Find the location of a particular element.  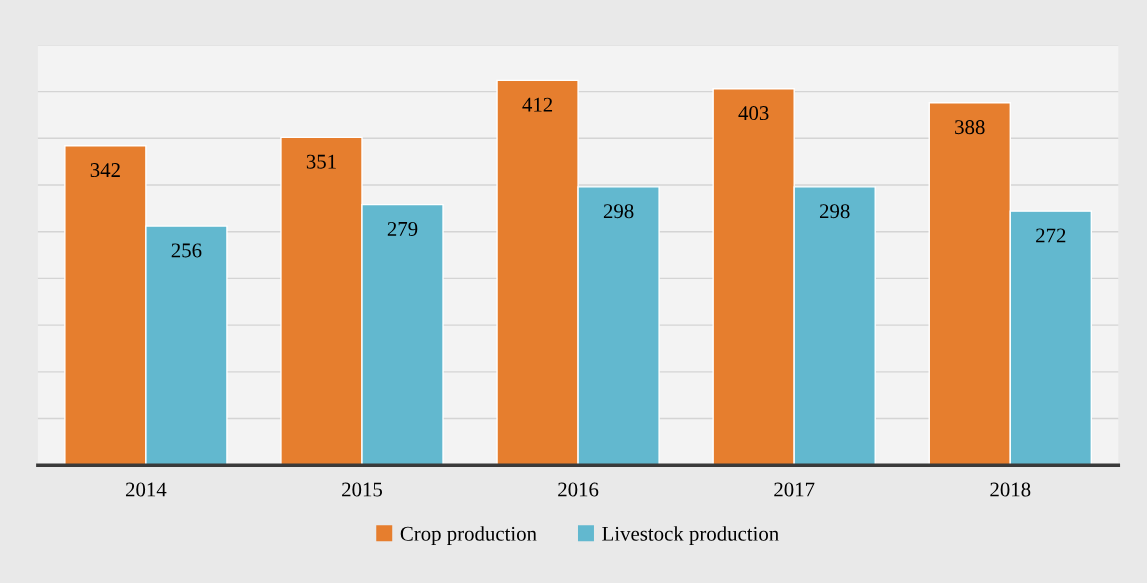

data-label: 272 is located at coordinates (1051, 235).